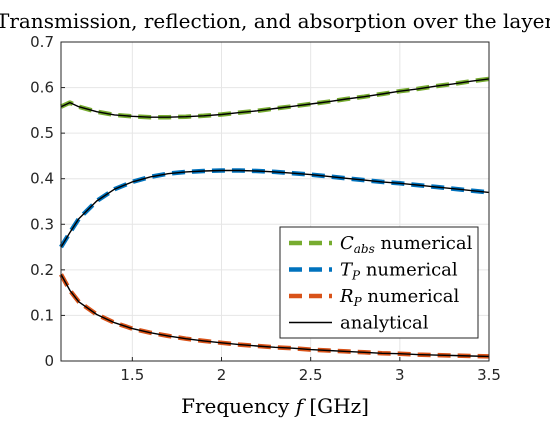  What do you see at coordinates (384, 323) in the screenshot?
I see `legend-entry-label: analytical` at bounding box center [384, 323].